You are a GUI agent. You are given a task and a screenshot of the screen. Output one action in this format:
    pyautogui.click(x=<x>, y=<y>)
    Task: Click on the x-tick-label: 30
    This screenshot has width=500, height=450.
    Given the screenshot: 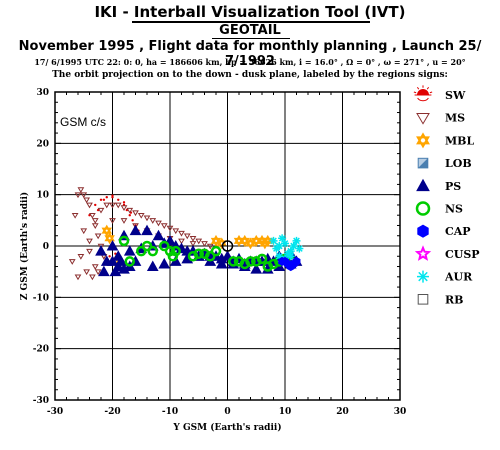 What is the action you would take?
    pyautogui.click(x=400, y=412)
    